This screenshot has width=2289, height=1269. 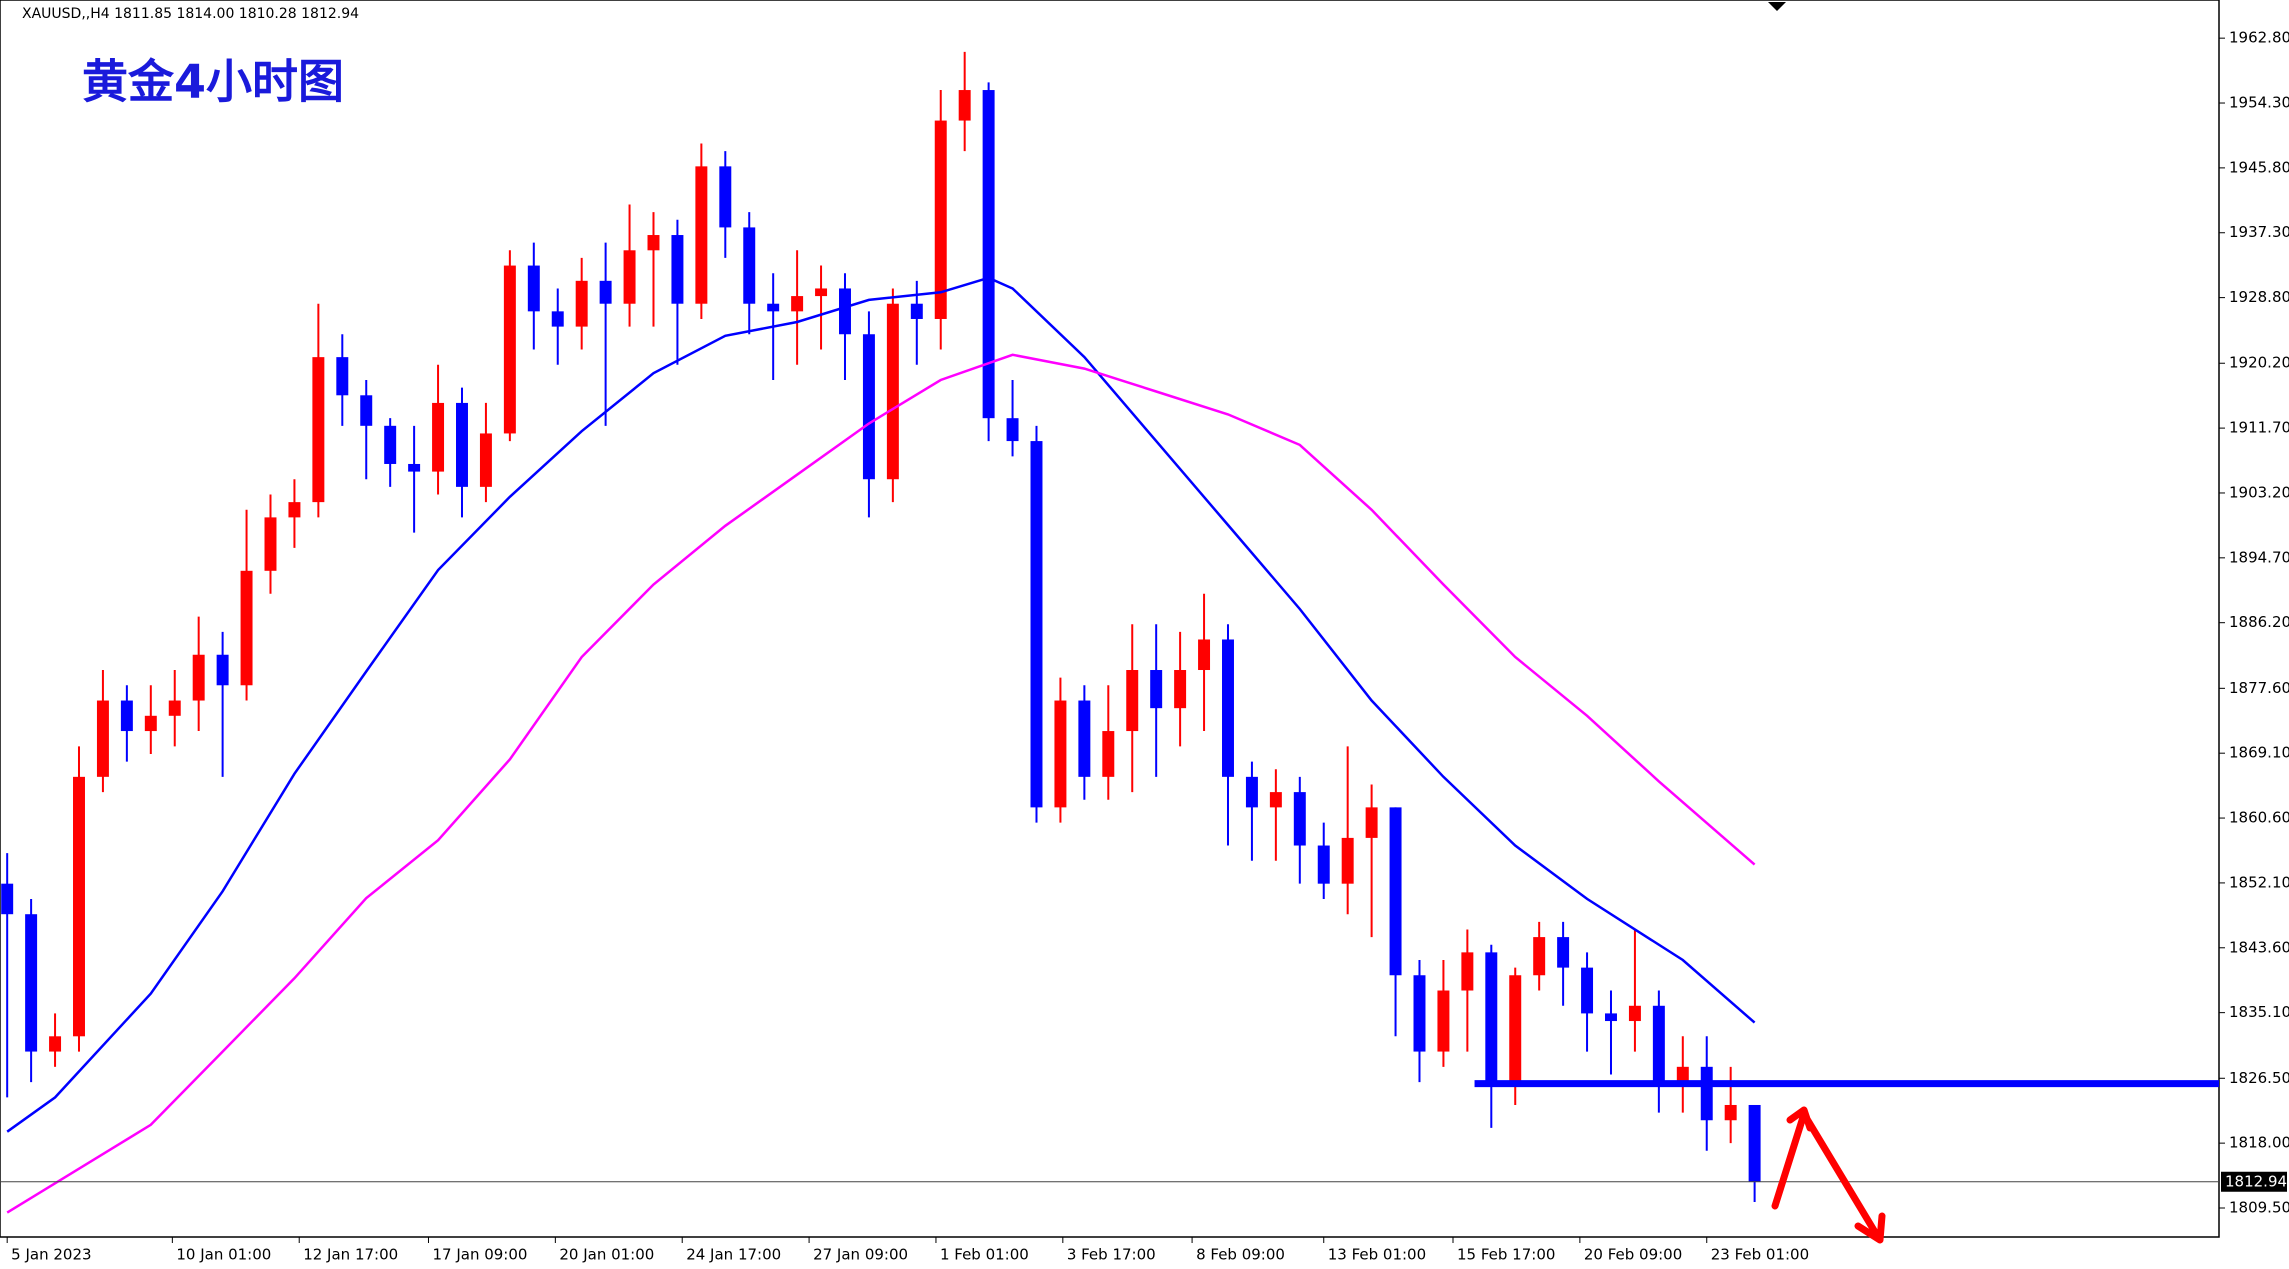 I want to click on y-tick-label: 1945.80, so click(x=2259, y=167).